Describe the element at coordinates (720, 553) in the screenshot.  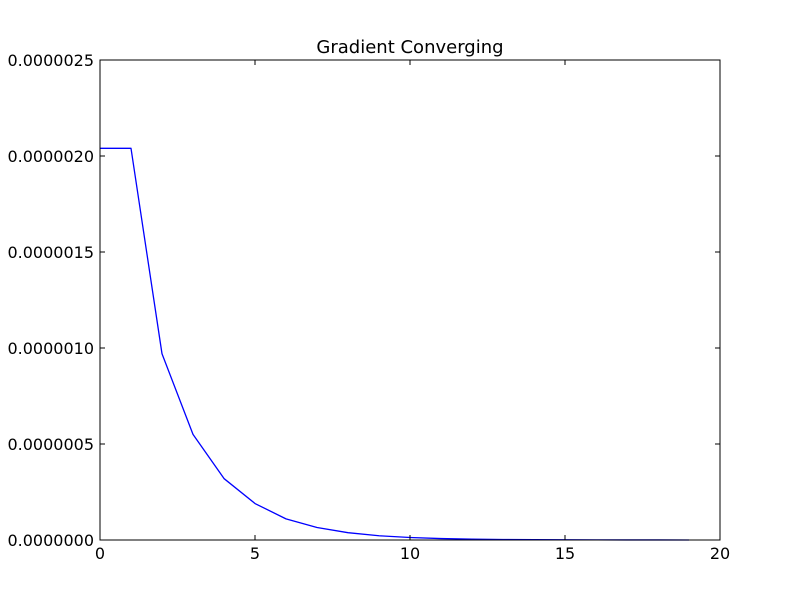
I see `x-tick-label: 20` at that location.